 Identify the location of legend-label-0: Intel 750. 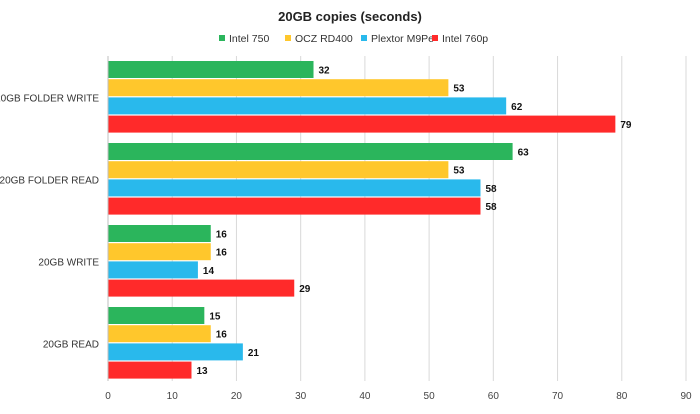
(249, 39).